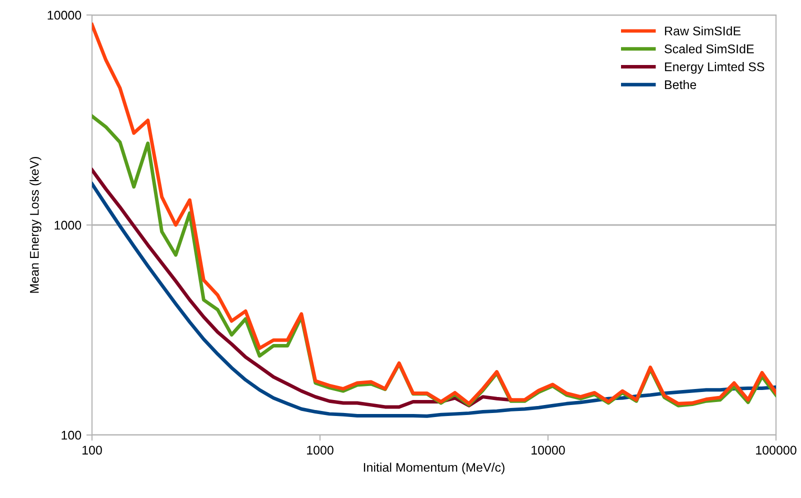 This screenshot has height=498, width=801. Describe the element at coordinates (703, 31) in the screenshot. I see `legend-label: Raw SimSIdE` at that location.